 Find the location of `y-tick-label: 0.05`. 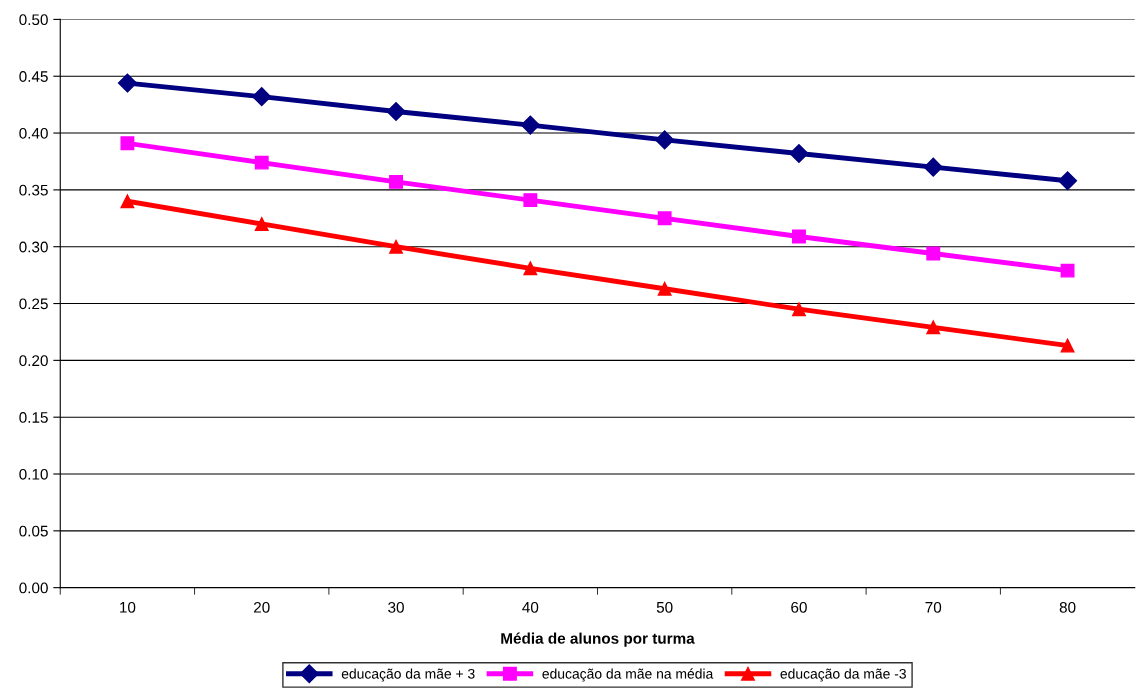

y-tick-label: 0.05 is located at coordinates (33, 531).